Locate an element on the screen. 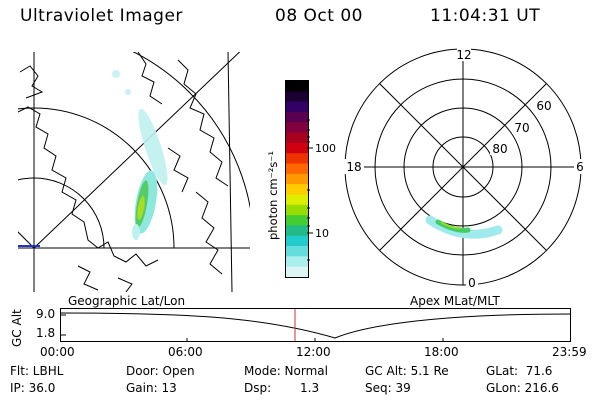 This screenshot has height=400, width=600. apex-label: Apex MLat/MLT is located at coordinates (455, 301).